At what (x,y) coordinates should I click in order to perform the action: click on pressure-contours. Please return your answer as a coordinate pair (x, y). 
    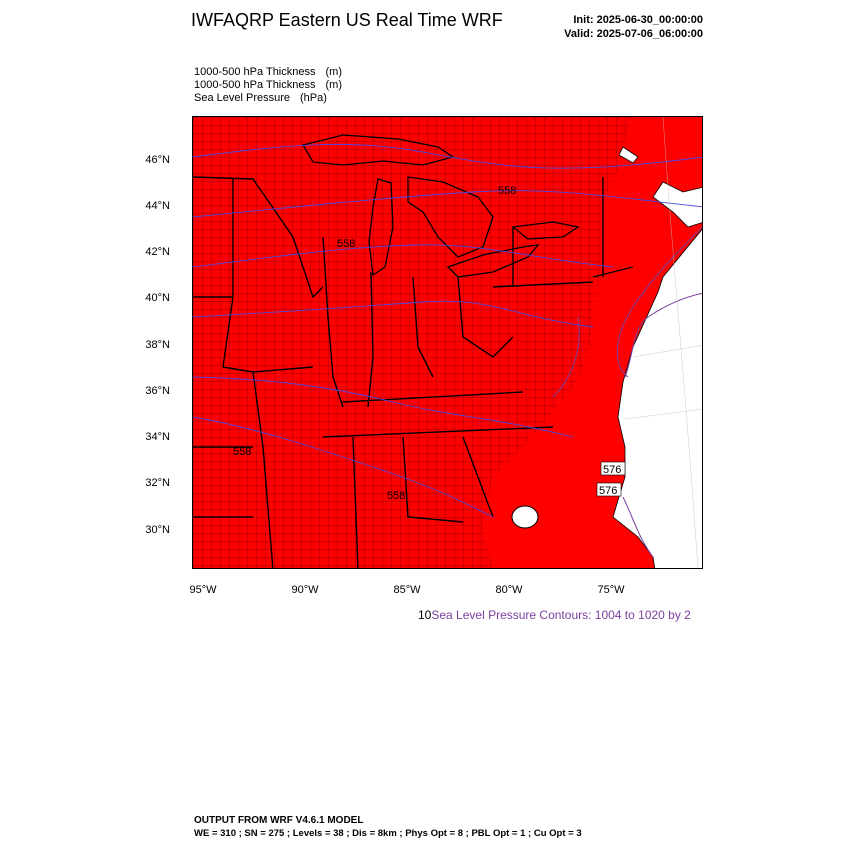
    Looking at the image, I should click on (627, 392).